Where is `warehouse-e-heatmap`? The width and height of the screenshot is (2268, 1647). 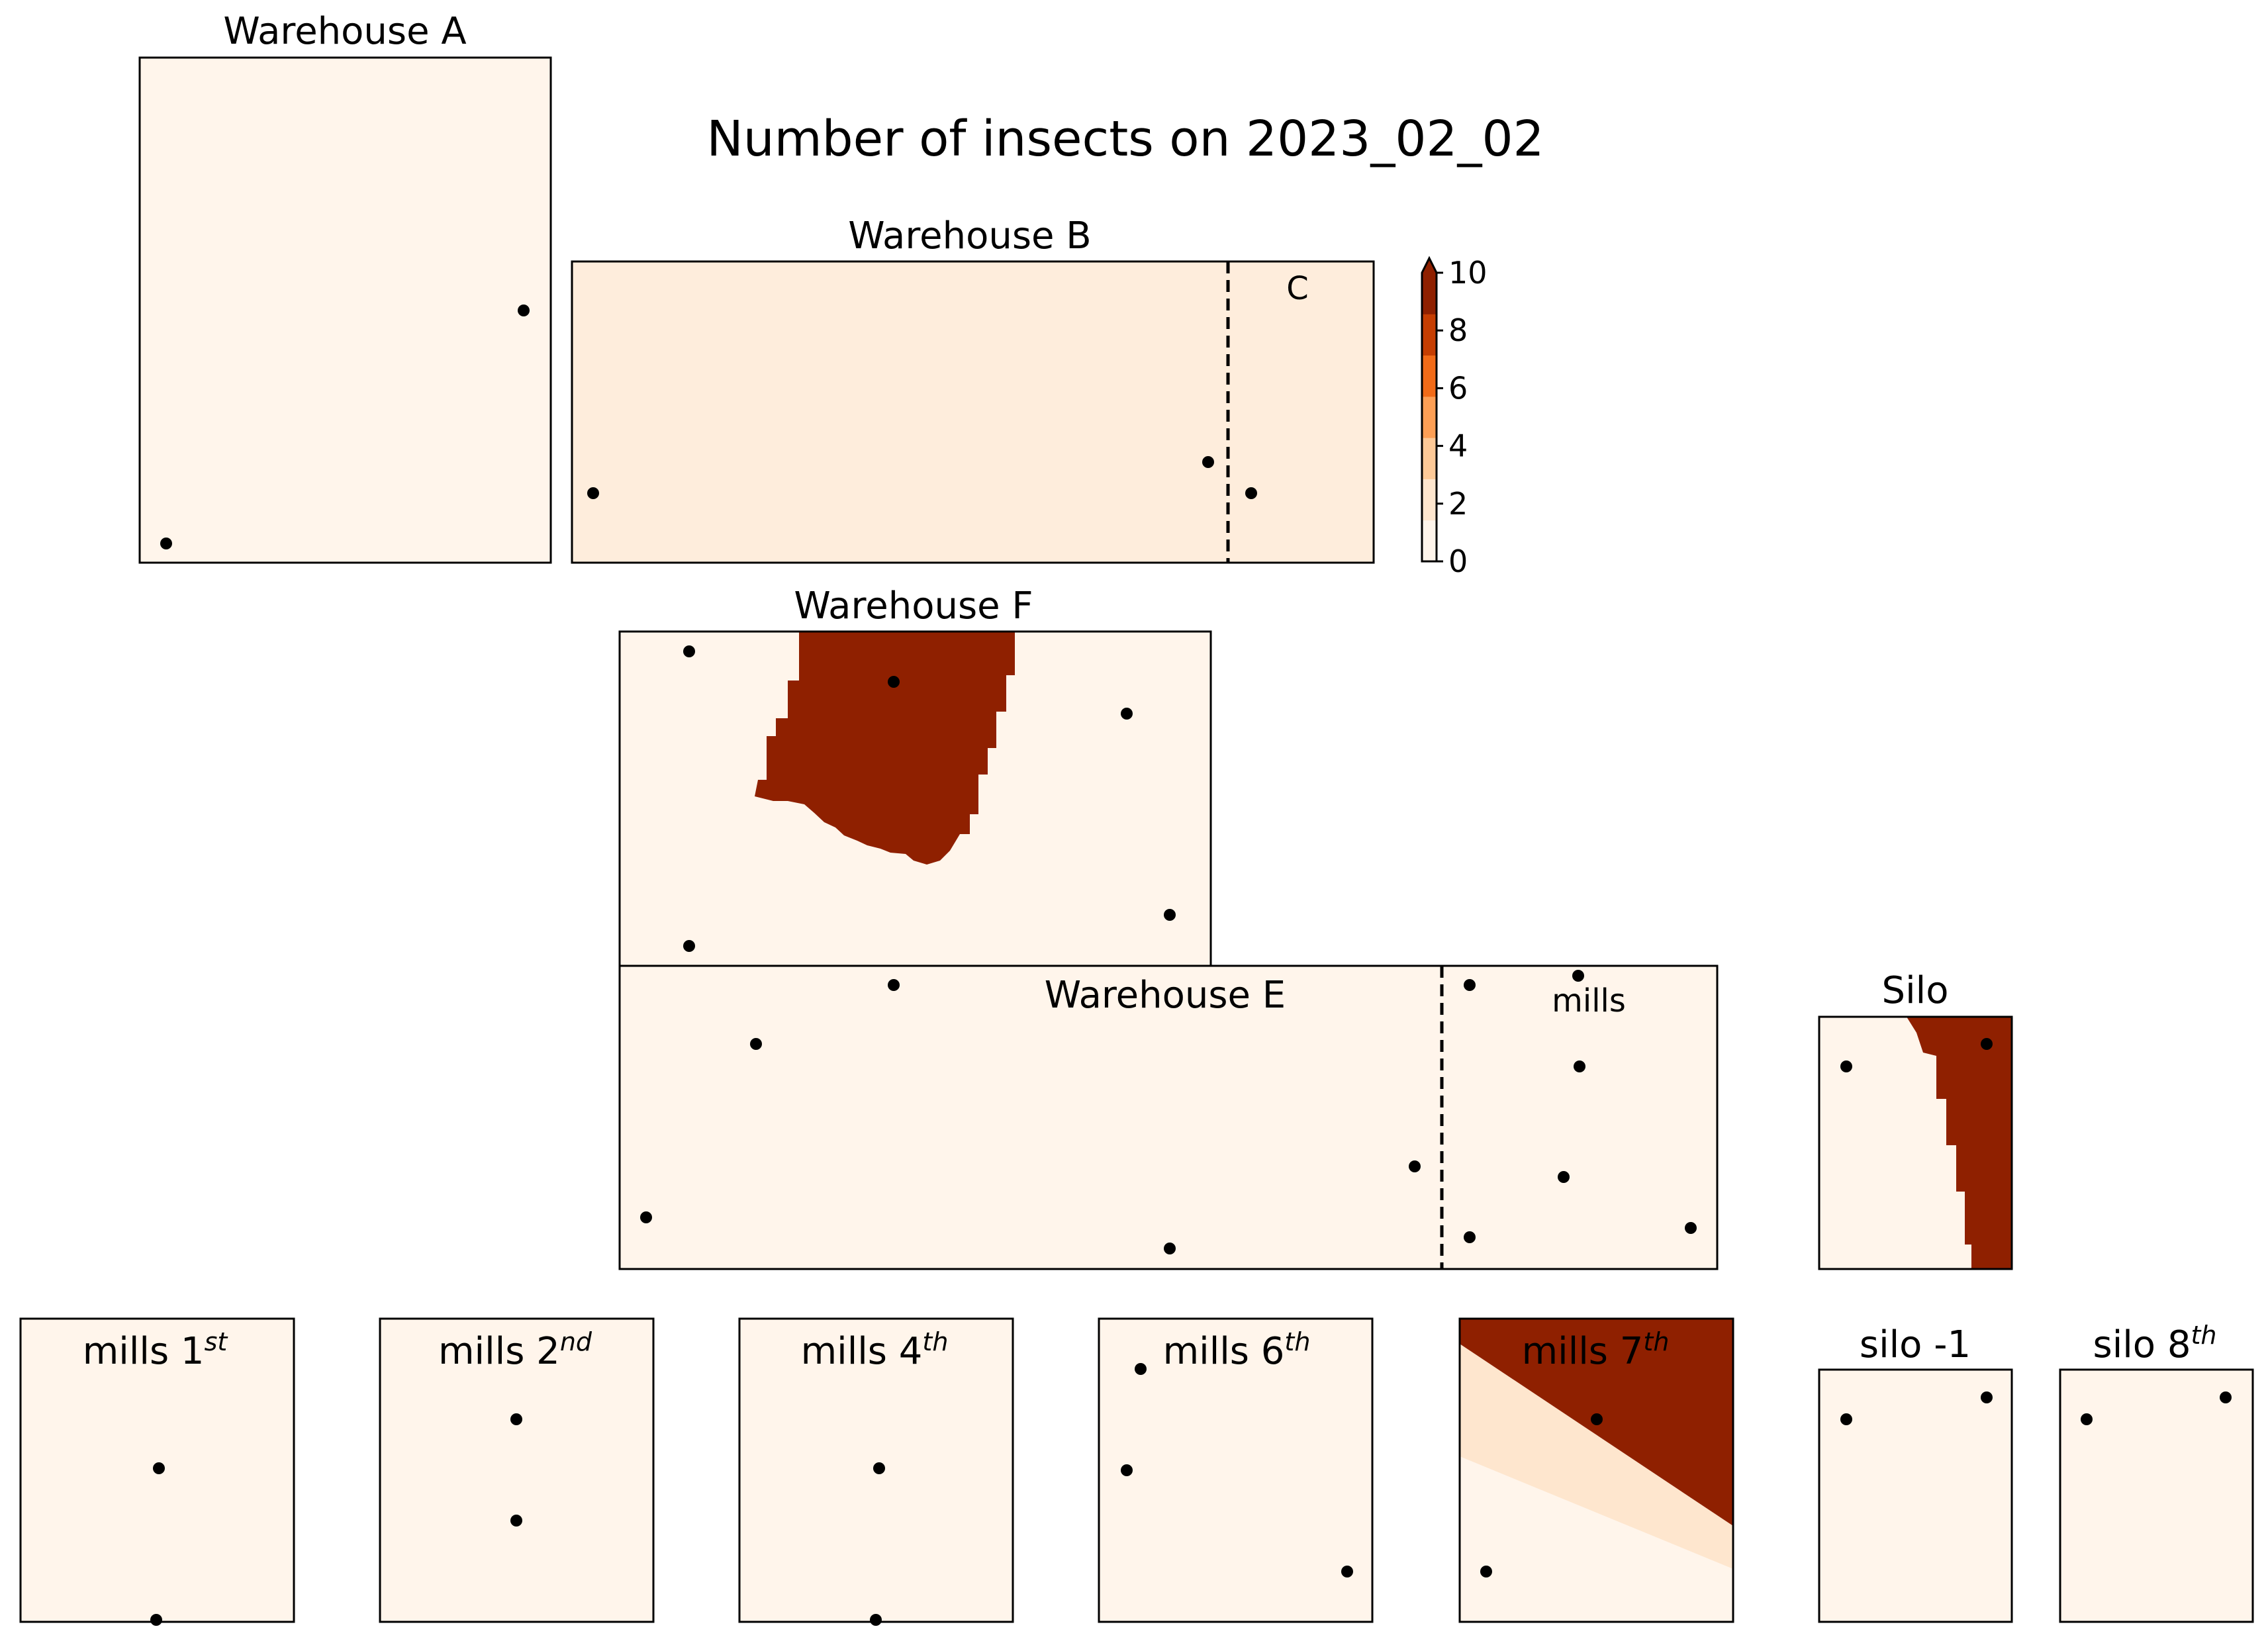
warehouse-e-heatmap is located at coordinates (1169, 1117).